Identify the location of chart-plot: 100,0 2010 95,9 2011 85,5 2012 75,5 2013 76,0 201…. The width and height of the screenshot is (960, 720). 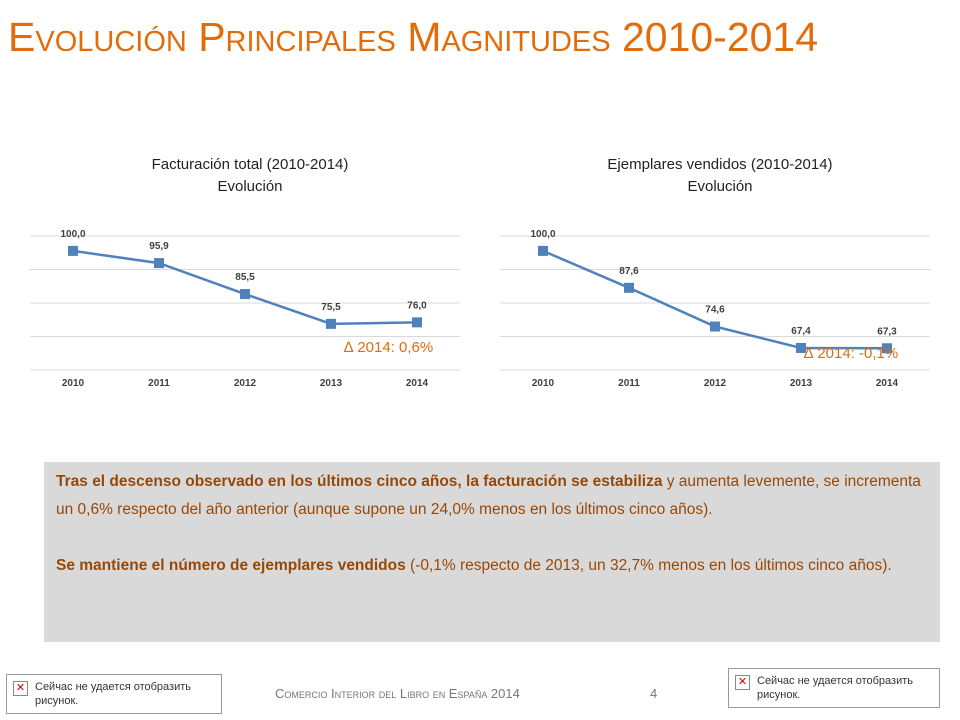
(245, 309).